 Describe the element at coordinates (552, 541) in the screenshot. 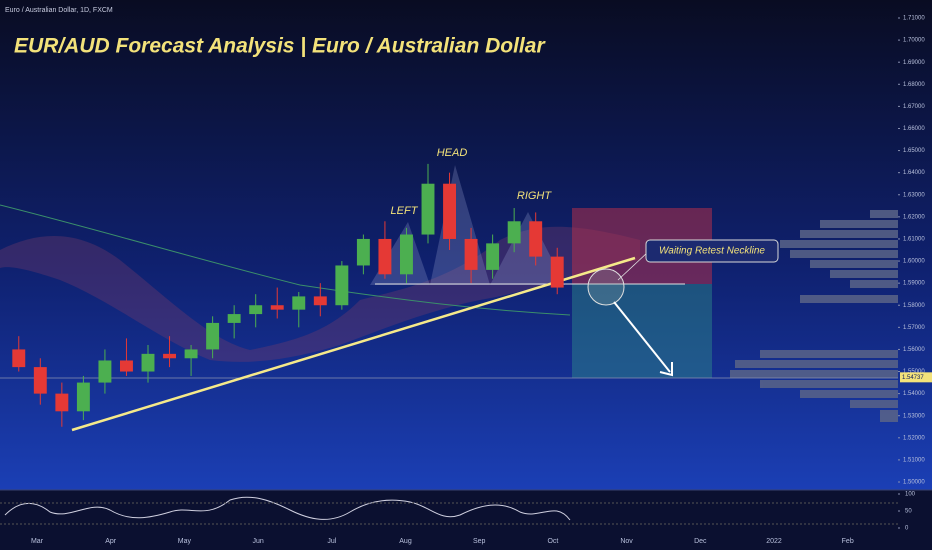

I see `x-tick-label: Oct` at that location.